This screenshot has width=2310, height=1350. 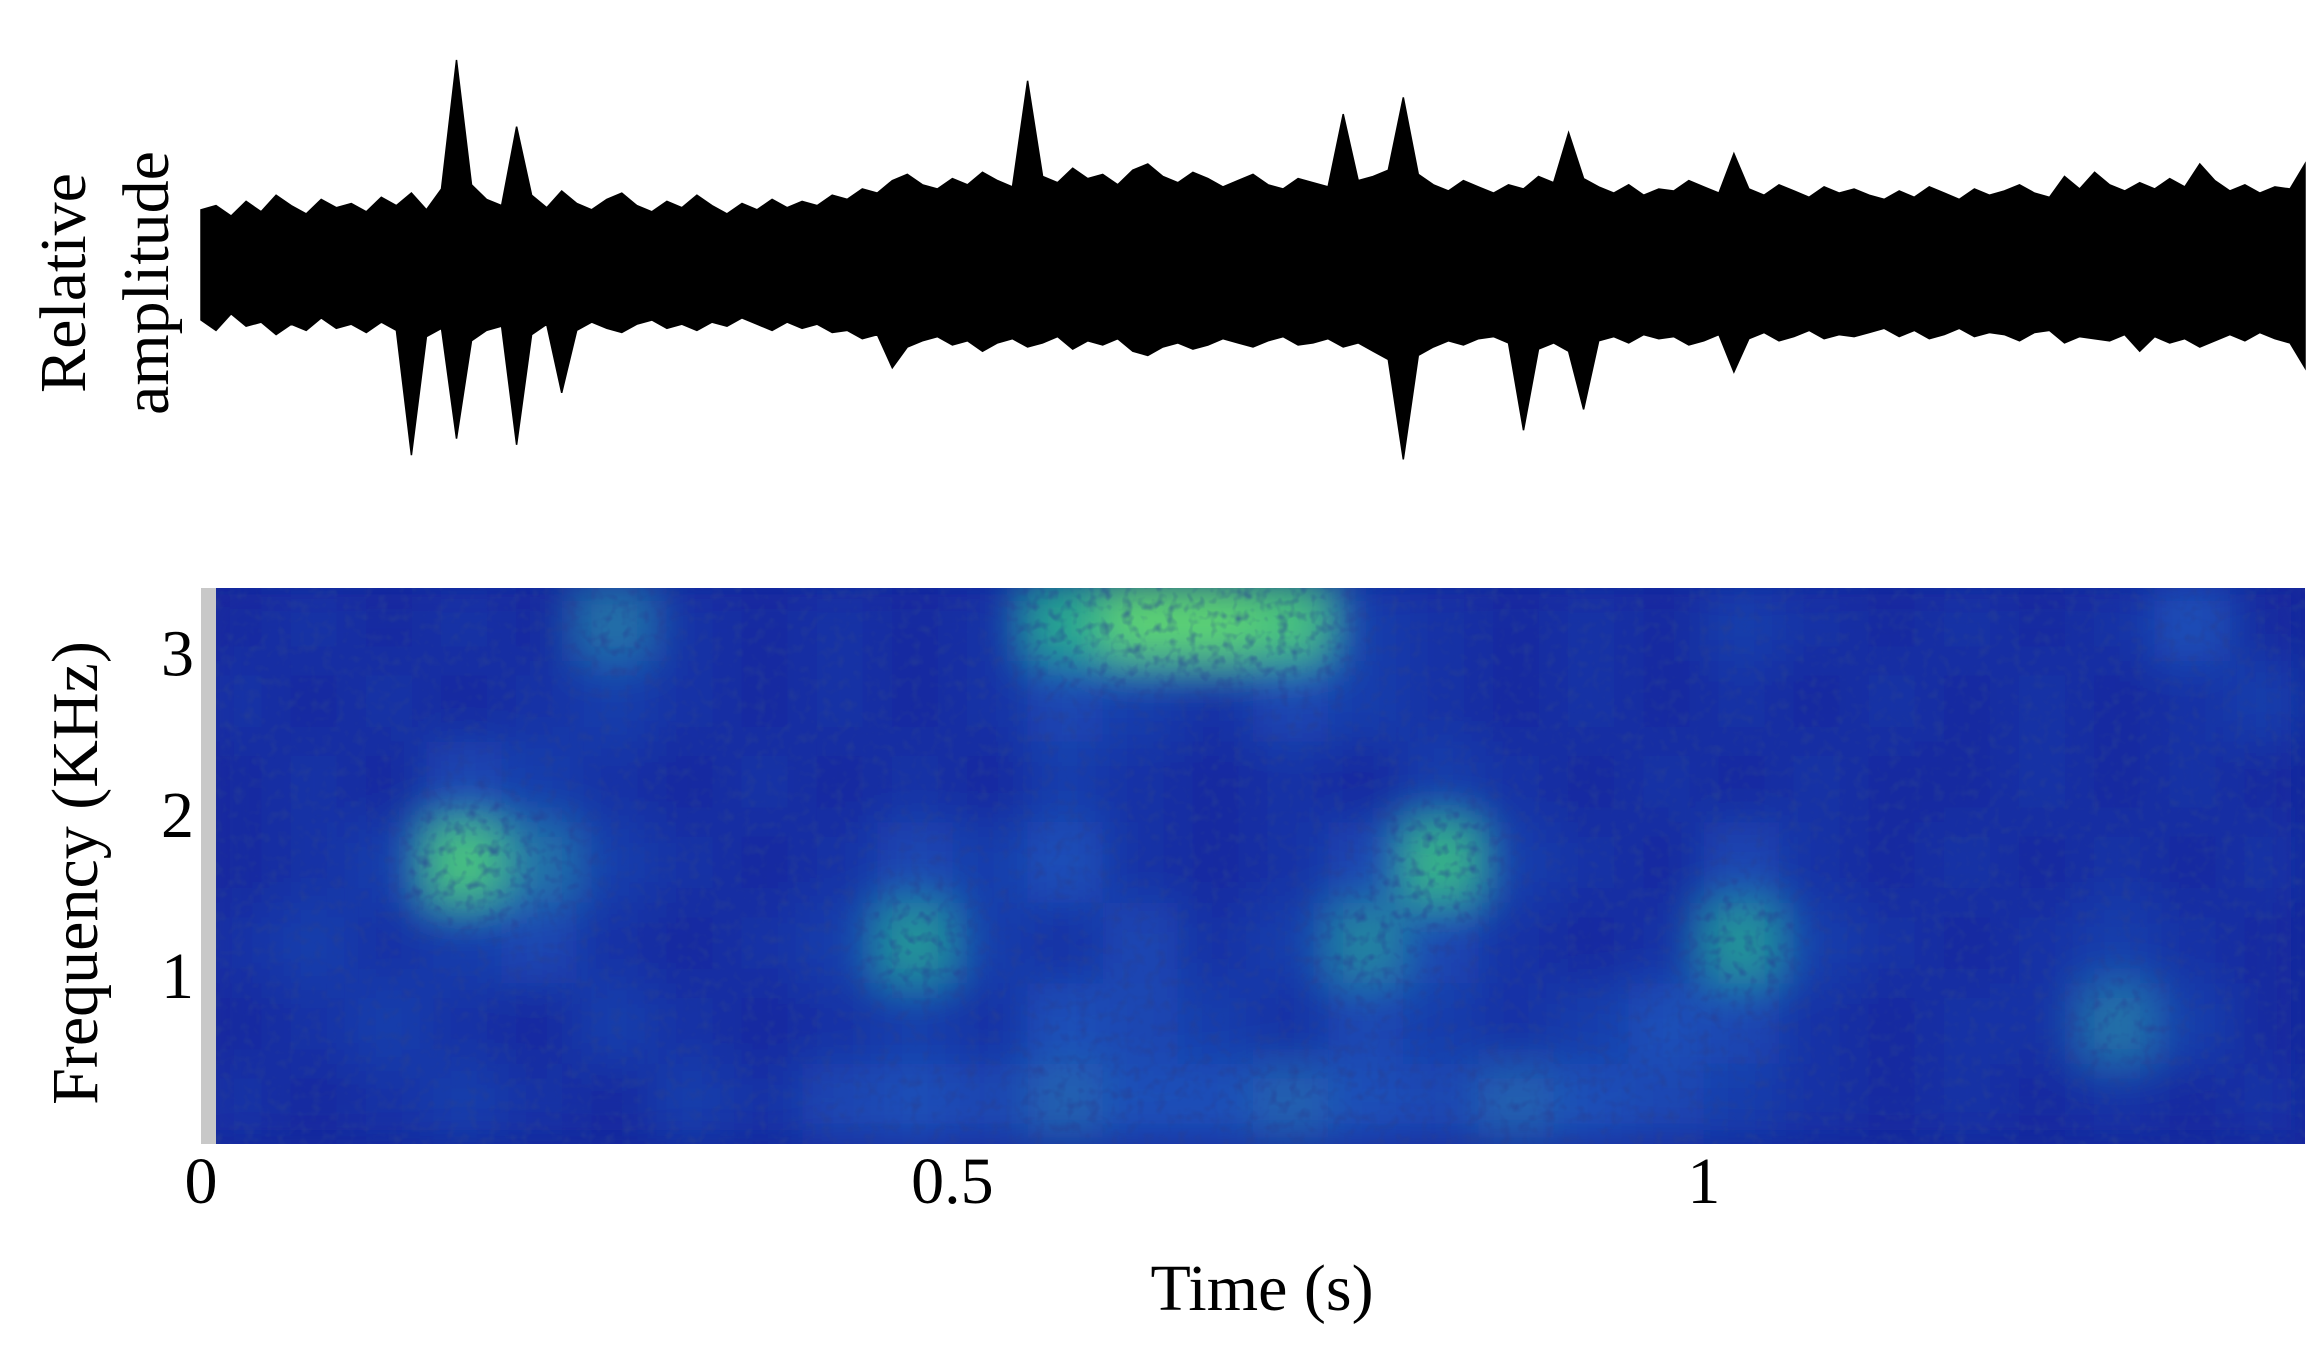 What do you see at coordinates (75, 873) in the screenshot?
I see `y-axis-label: Frequency (KHz)` at bounding box center [75, 873].